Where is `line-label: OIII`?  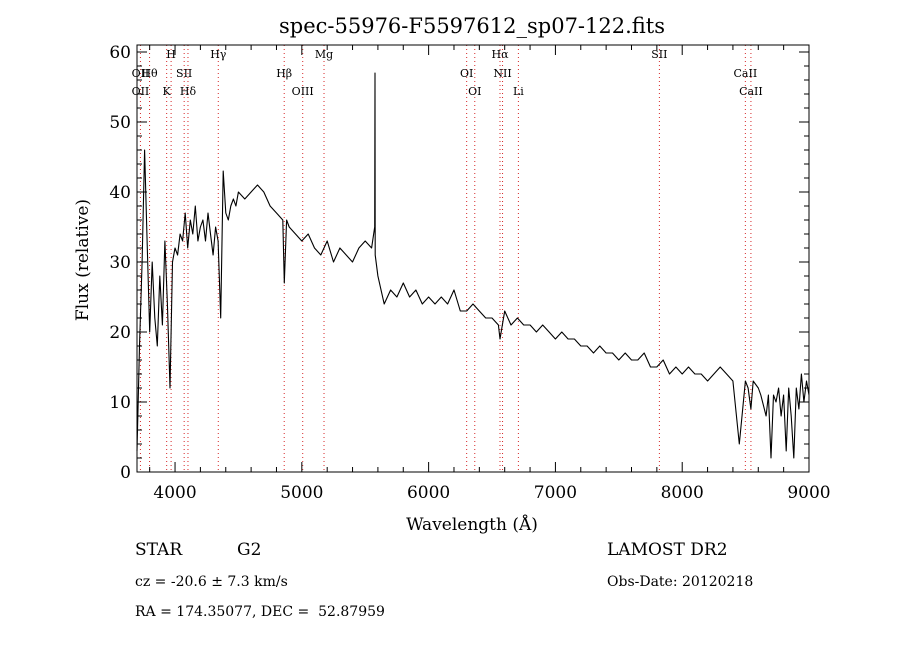
line-label: OIII is located at coordinates (303, 91).